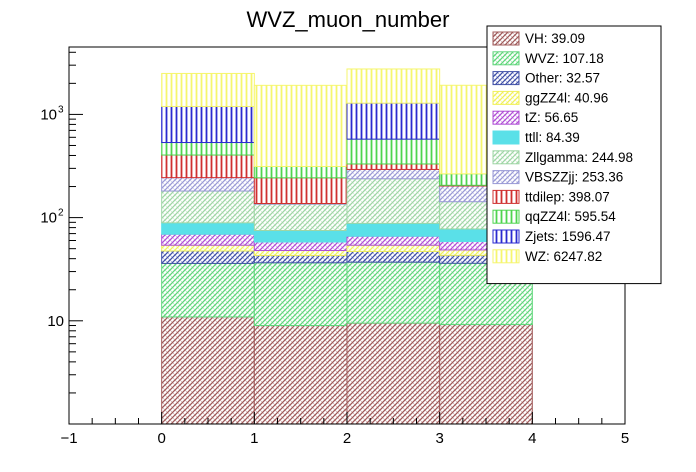  What do you see at coordinates (506, 117) in the screenshot?
I see `legend-swatch-tz` at bounding box center [506, 117].